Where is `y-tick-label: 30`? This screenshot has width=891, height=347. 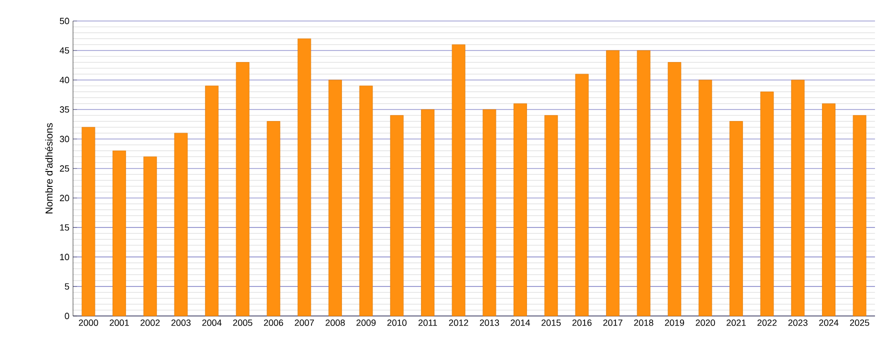 y-tick-label: 30 is located at coordinates (65, 139).